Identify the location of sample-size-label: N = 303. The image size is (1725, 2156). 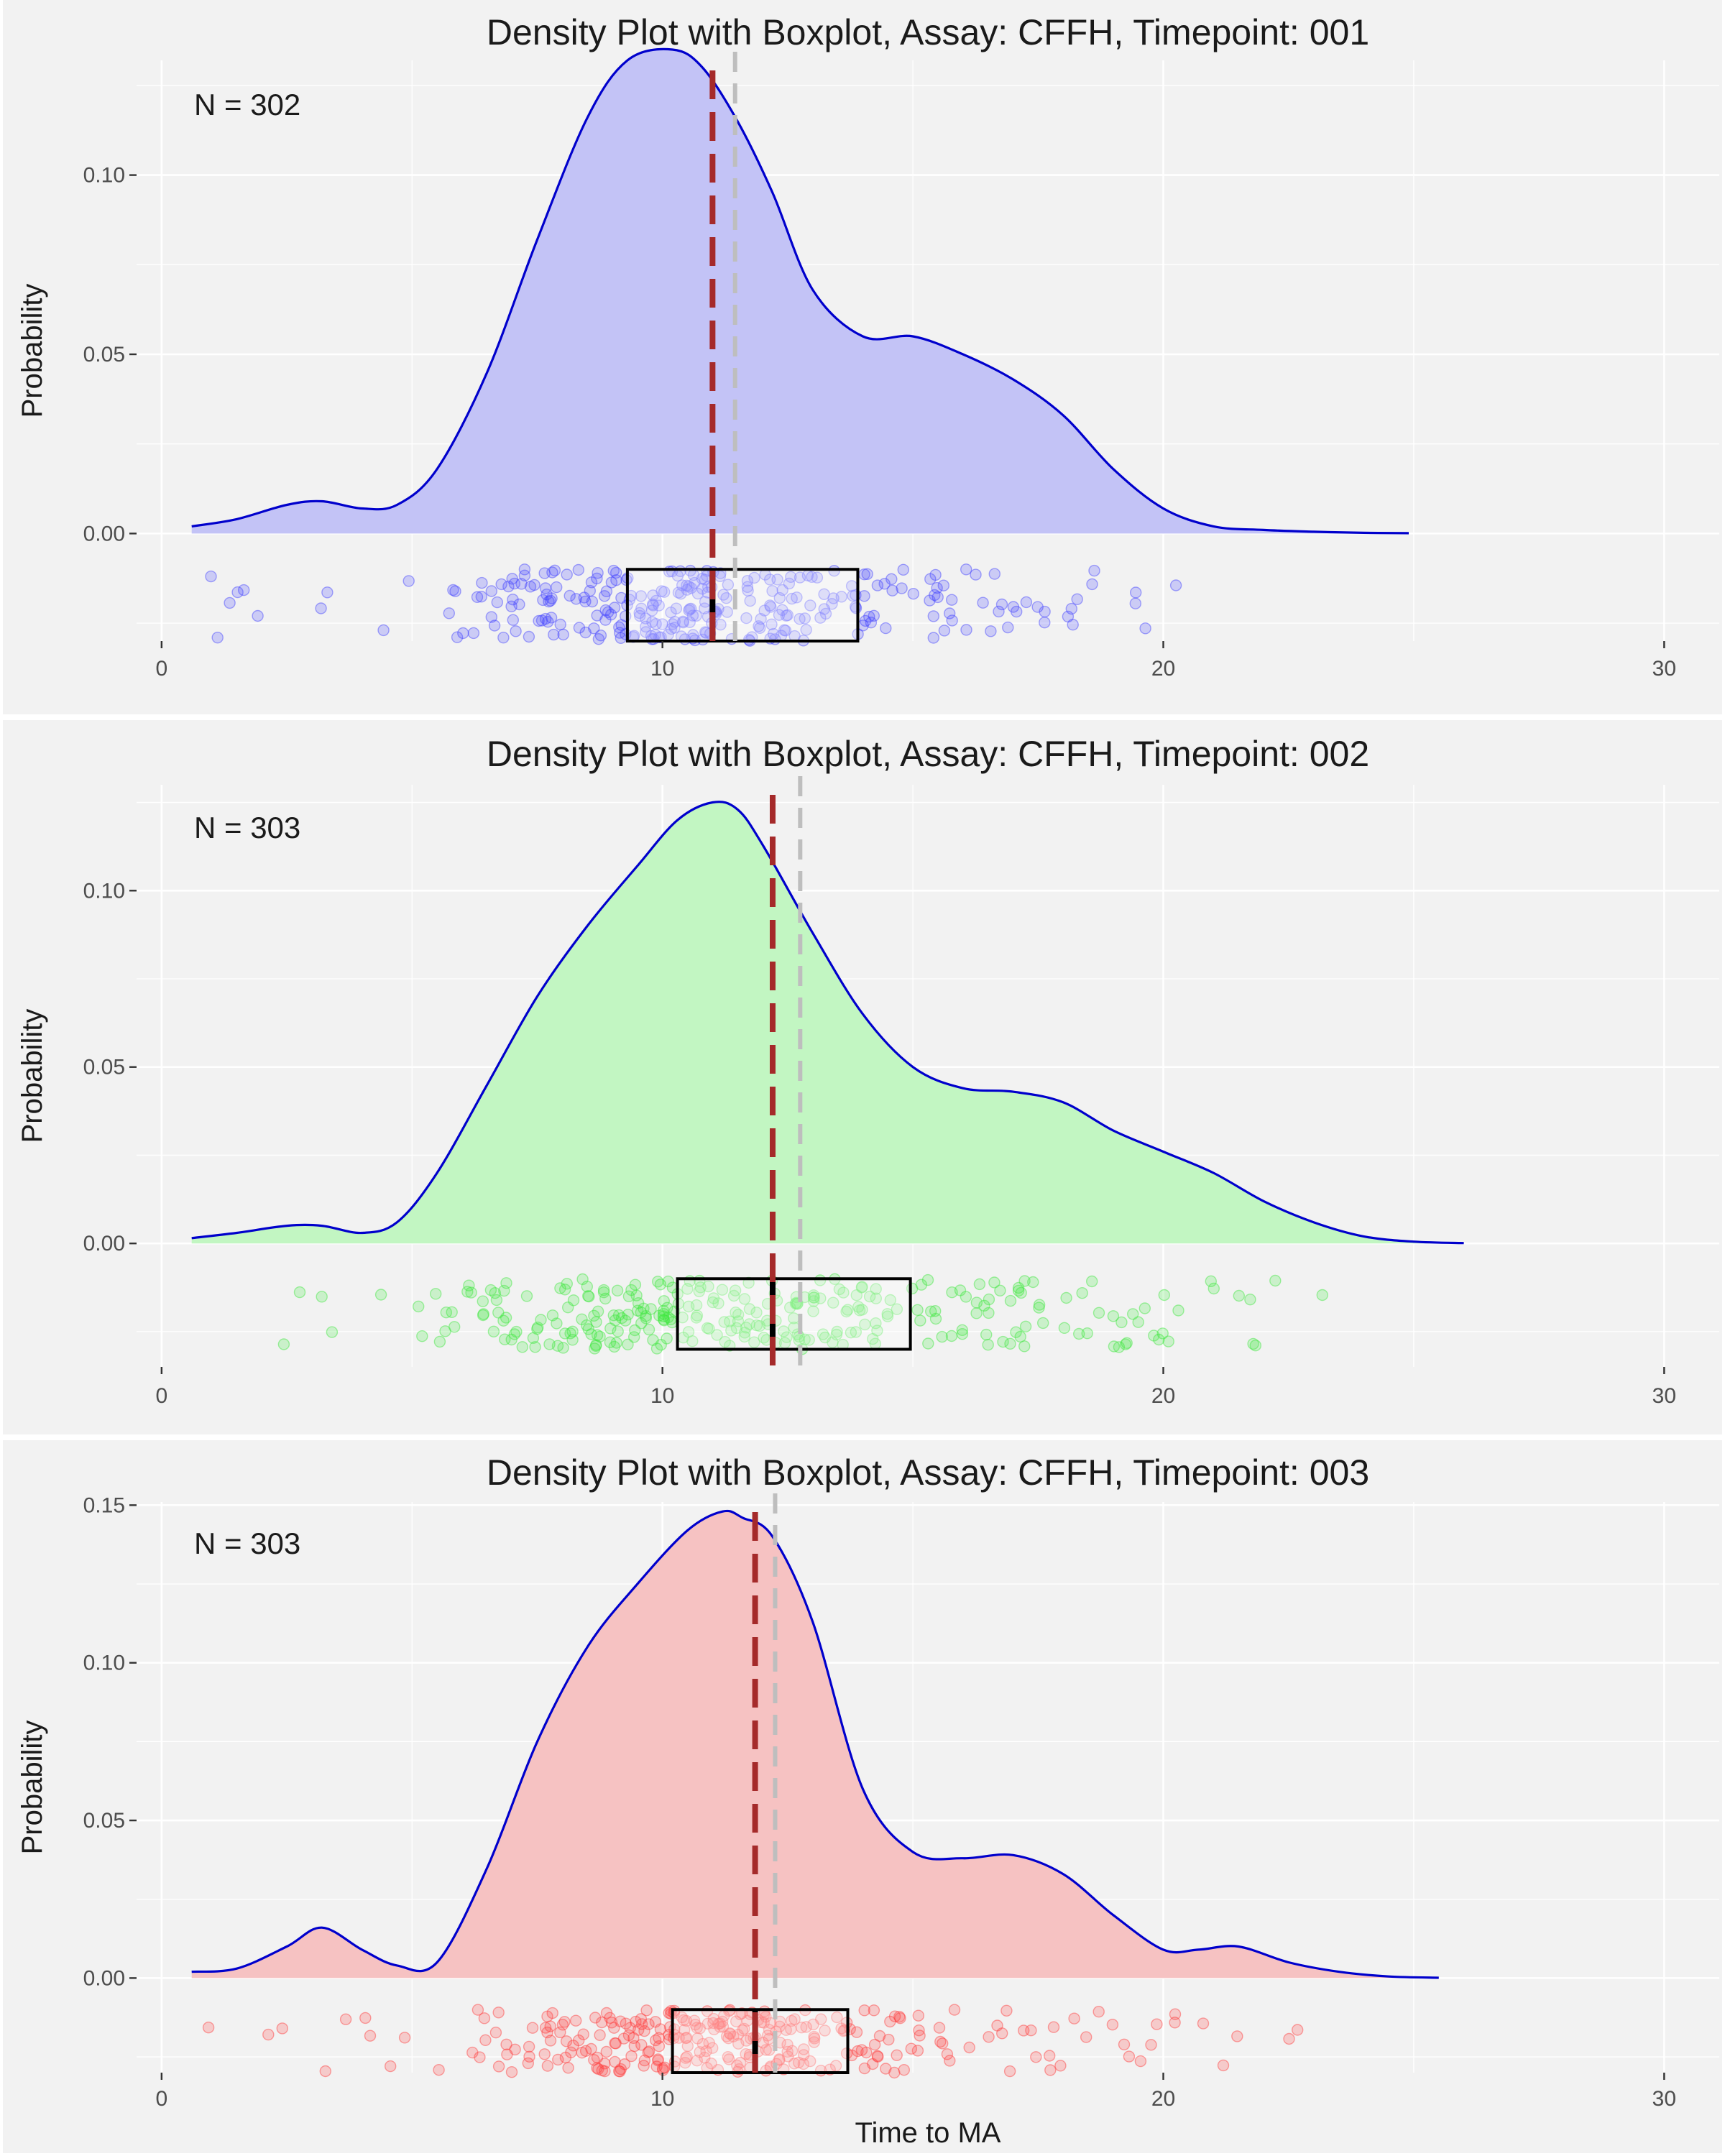
(247, 1543).